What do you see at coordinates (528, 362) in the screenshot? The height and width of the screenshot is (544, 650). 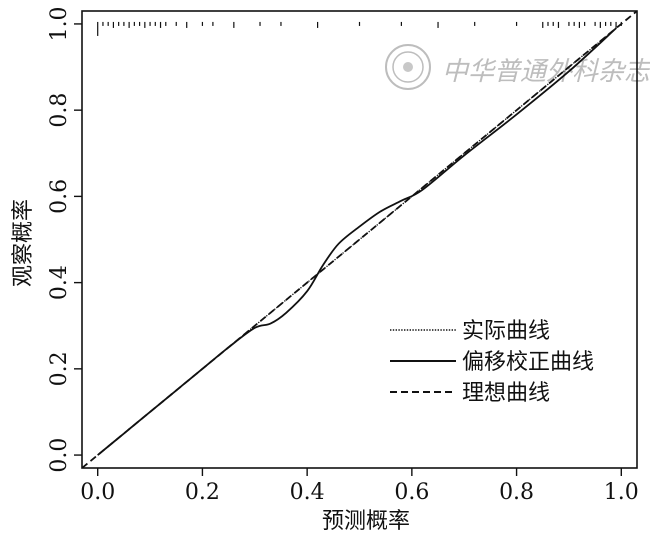 I see `legend-label-bias-corrected: 偏移校正曲线` at bounding box center [528, 362].